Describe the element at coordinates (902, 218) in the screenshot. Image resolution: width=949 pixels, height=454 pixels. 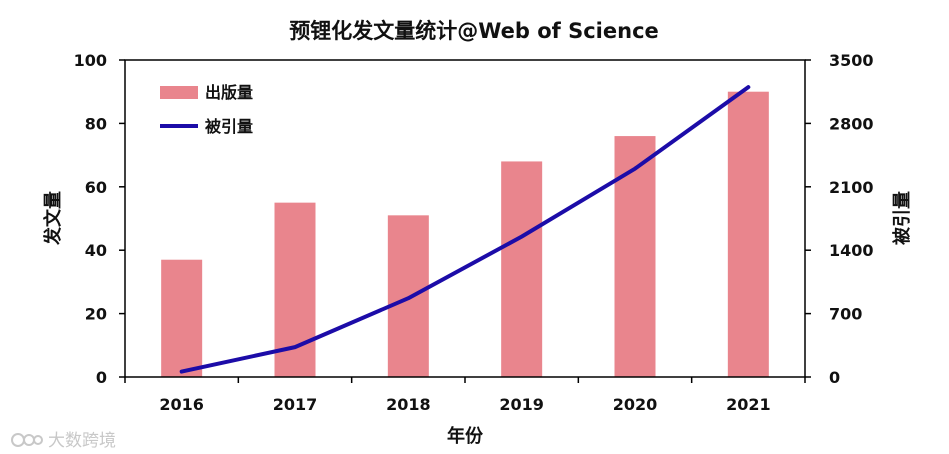
I see `right-axis-label: 被引量` at that location.